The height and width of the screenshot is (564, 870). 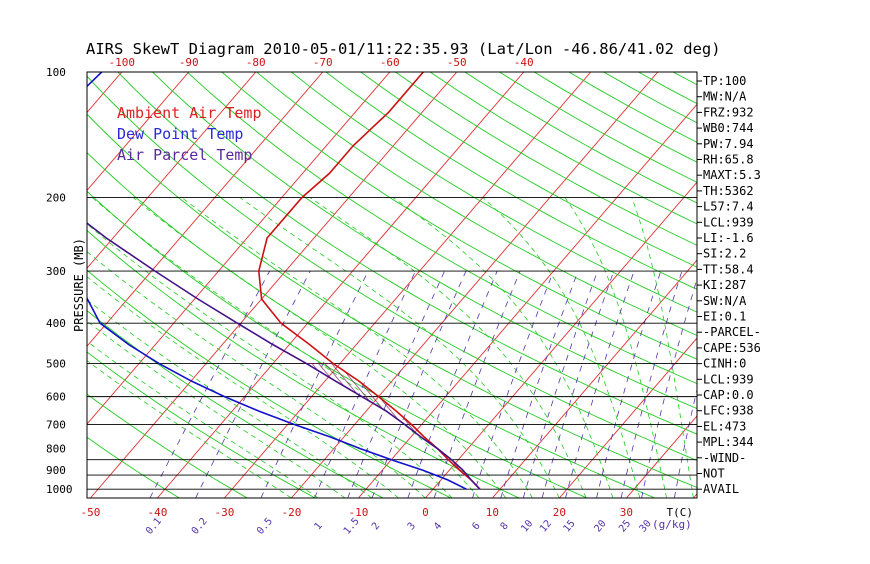 What do you see at coordinates (90, 512) in the screenshot?
I see `bottom-temp-tick-label: -50` at bounding box center [90, 512].